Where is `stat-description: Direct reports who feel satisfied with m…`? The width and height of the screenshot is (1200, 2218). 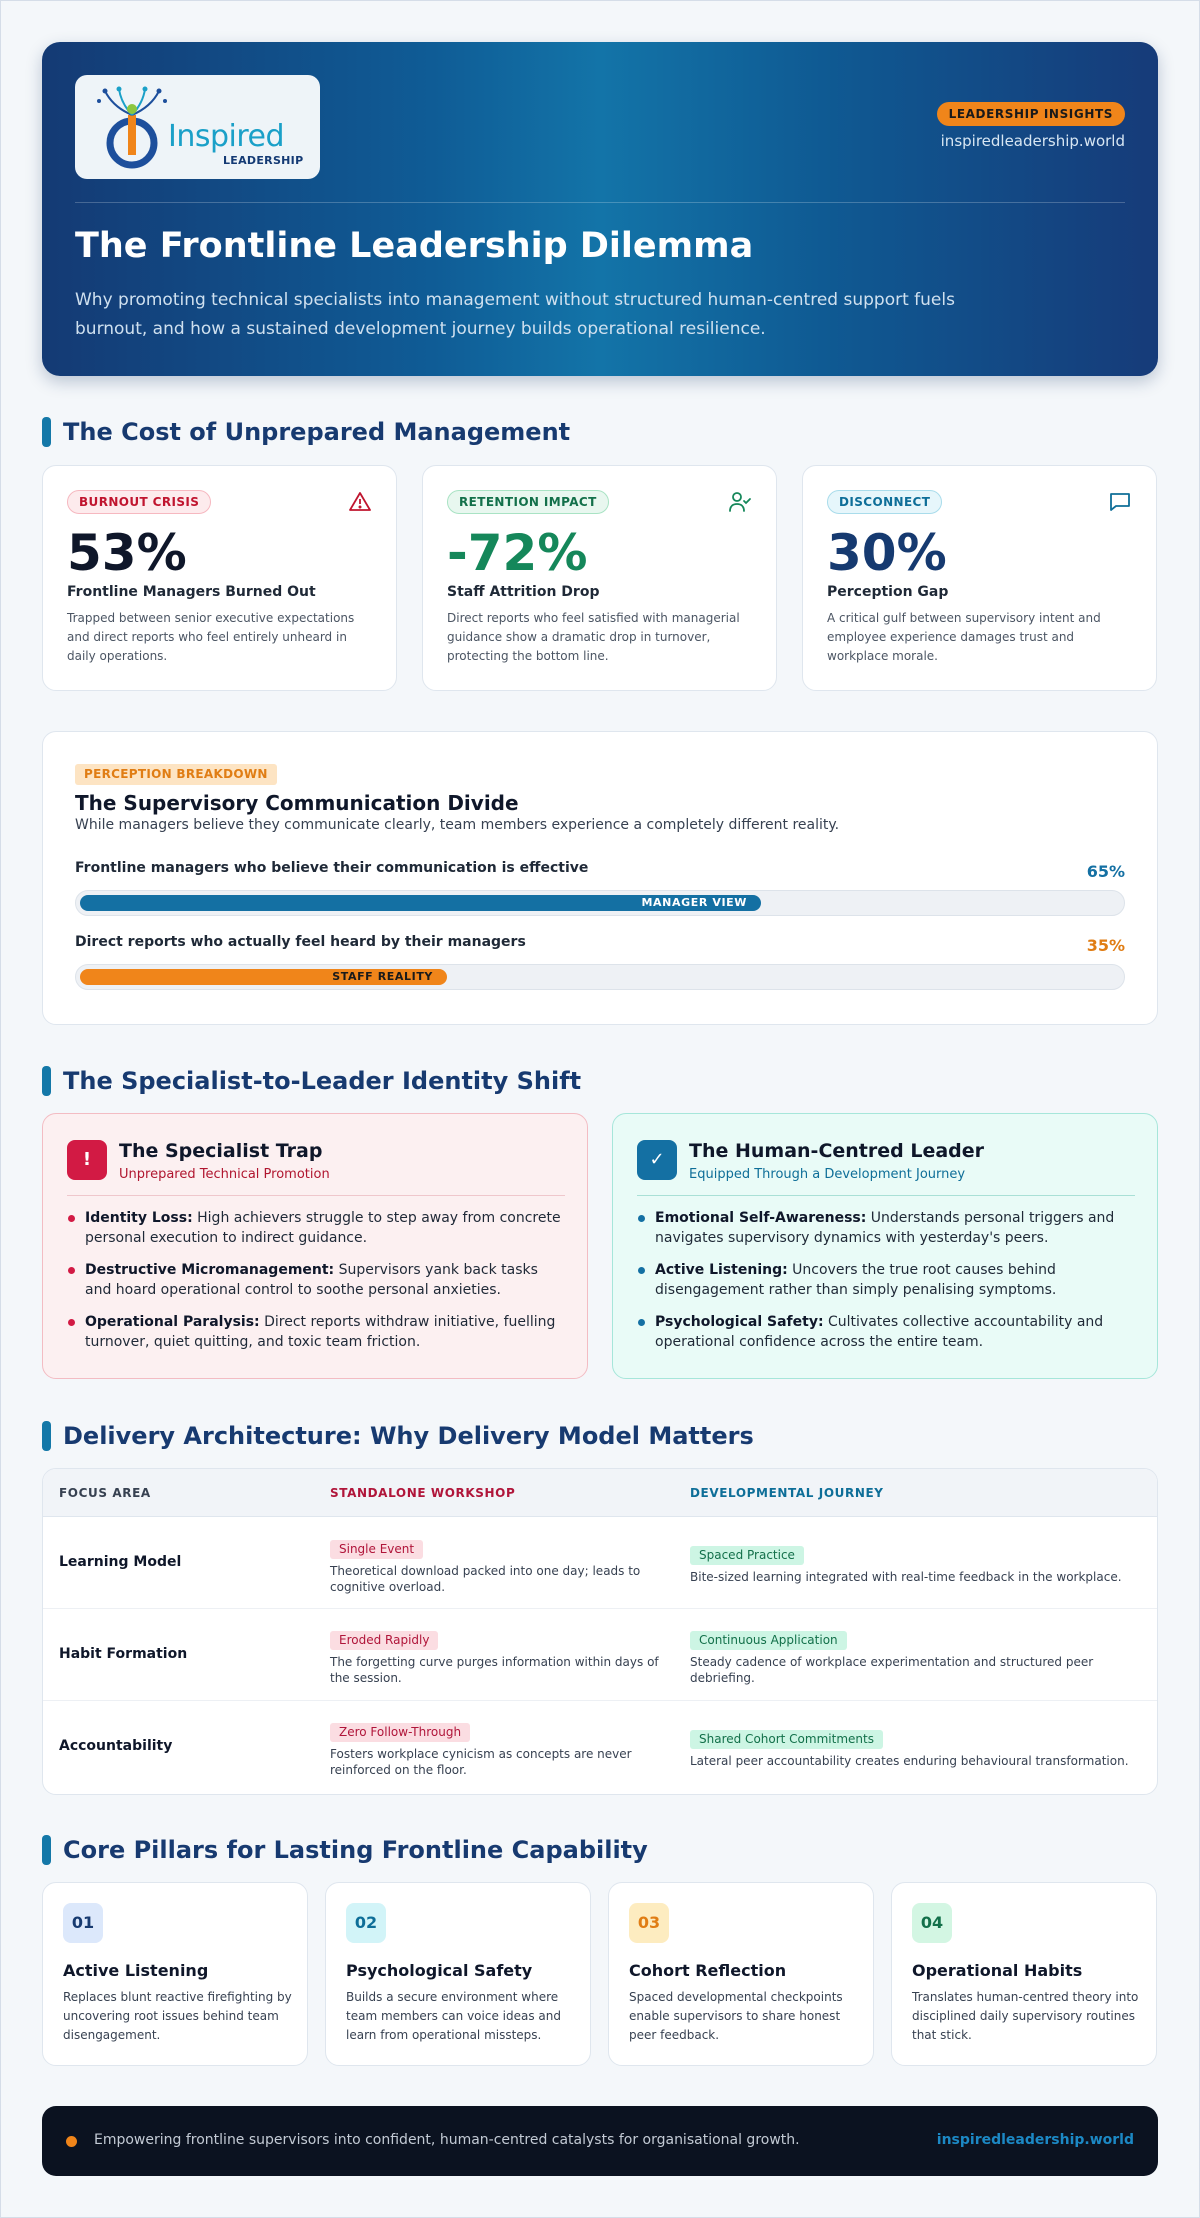
stat-description: Direct reports who feel satisfied with m… is located at coordinates (593, 637).